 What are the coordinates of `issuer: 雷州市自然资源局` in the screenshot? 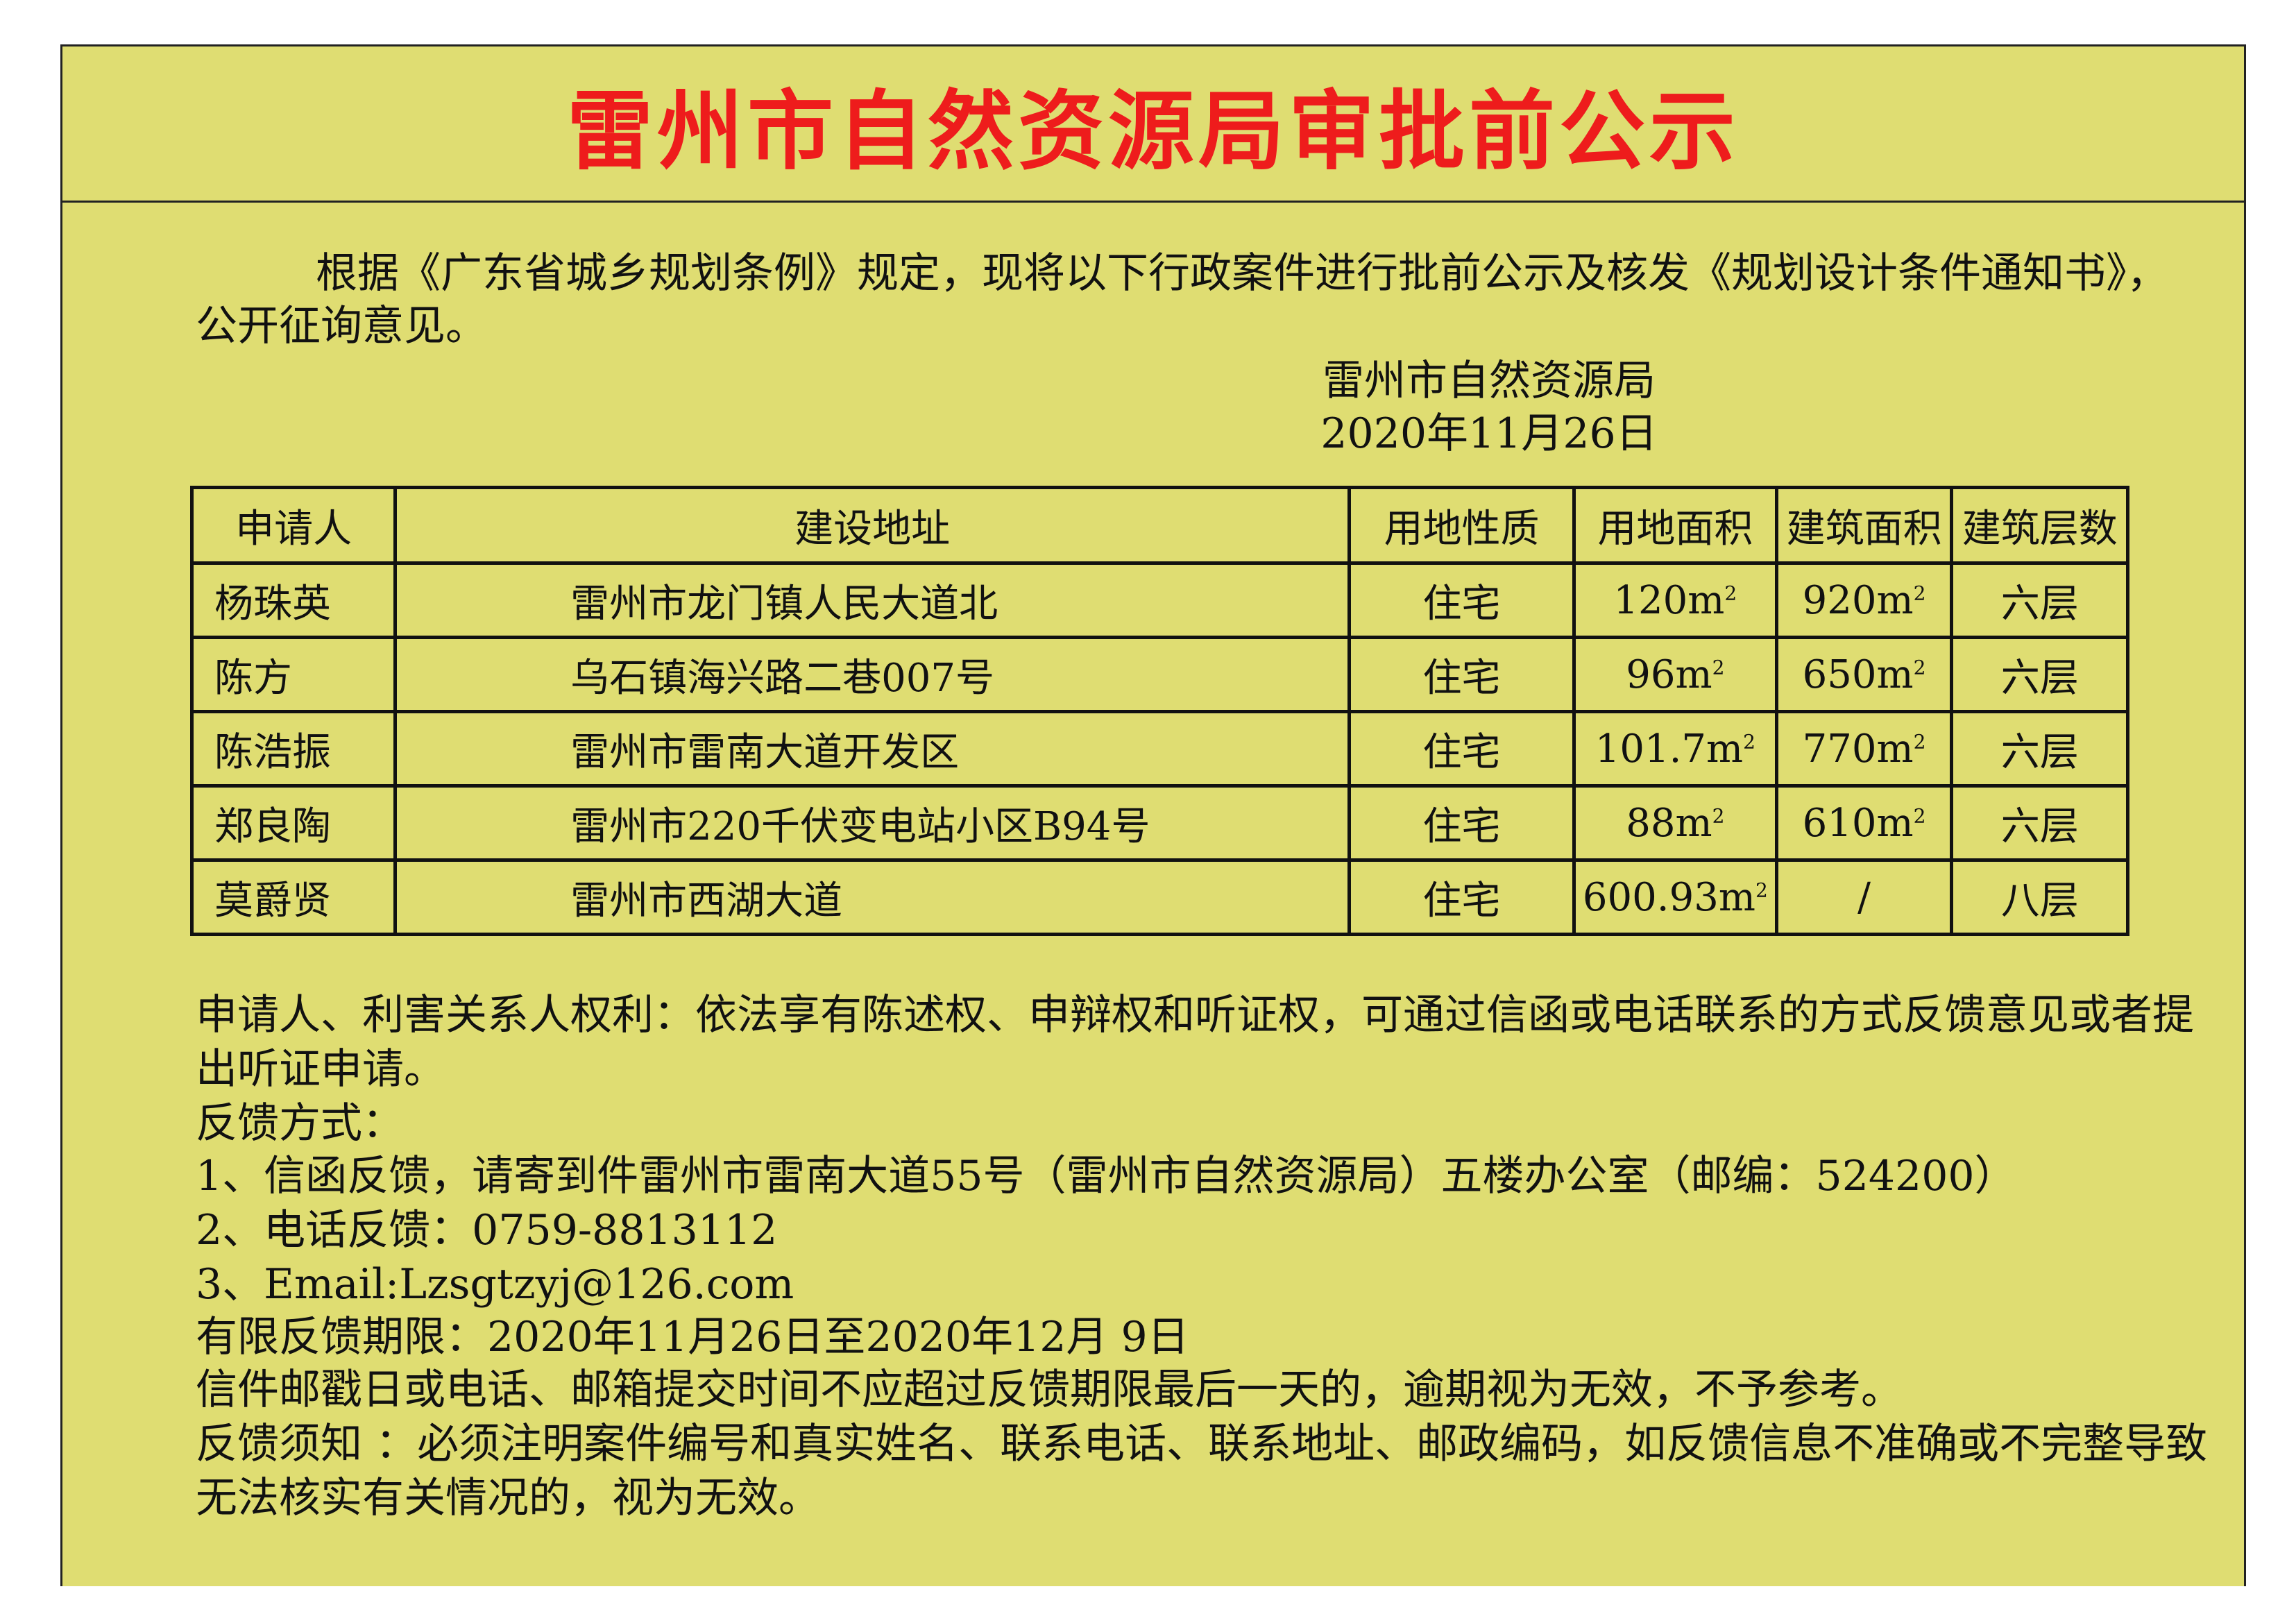 It's located at (1489, 381).